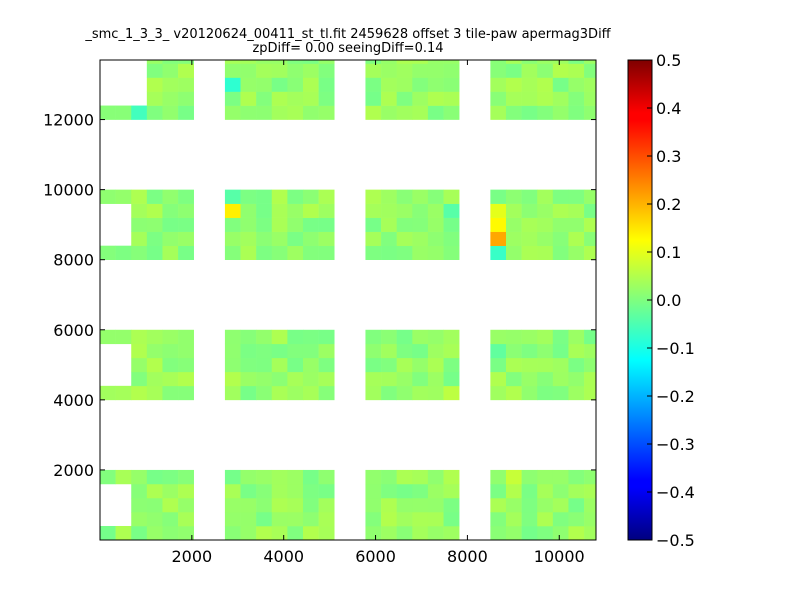 The height and width of the screenshot is (600, 800). I want to click on colorbar-tick-label: 0.0, so click(668, 300).